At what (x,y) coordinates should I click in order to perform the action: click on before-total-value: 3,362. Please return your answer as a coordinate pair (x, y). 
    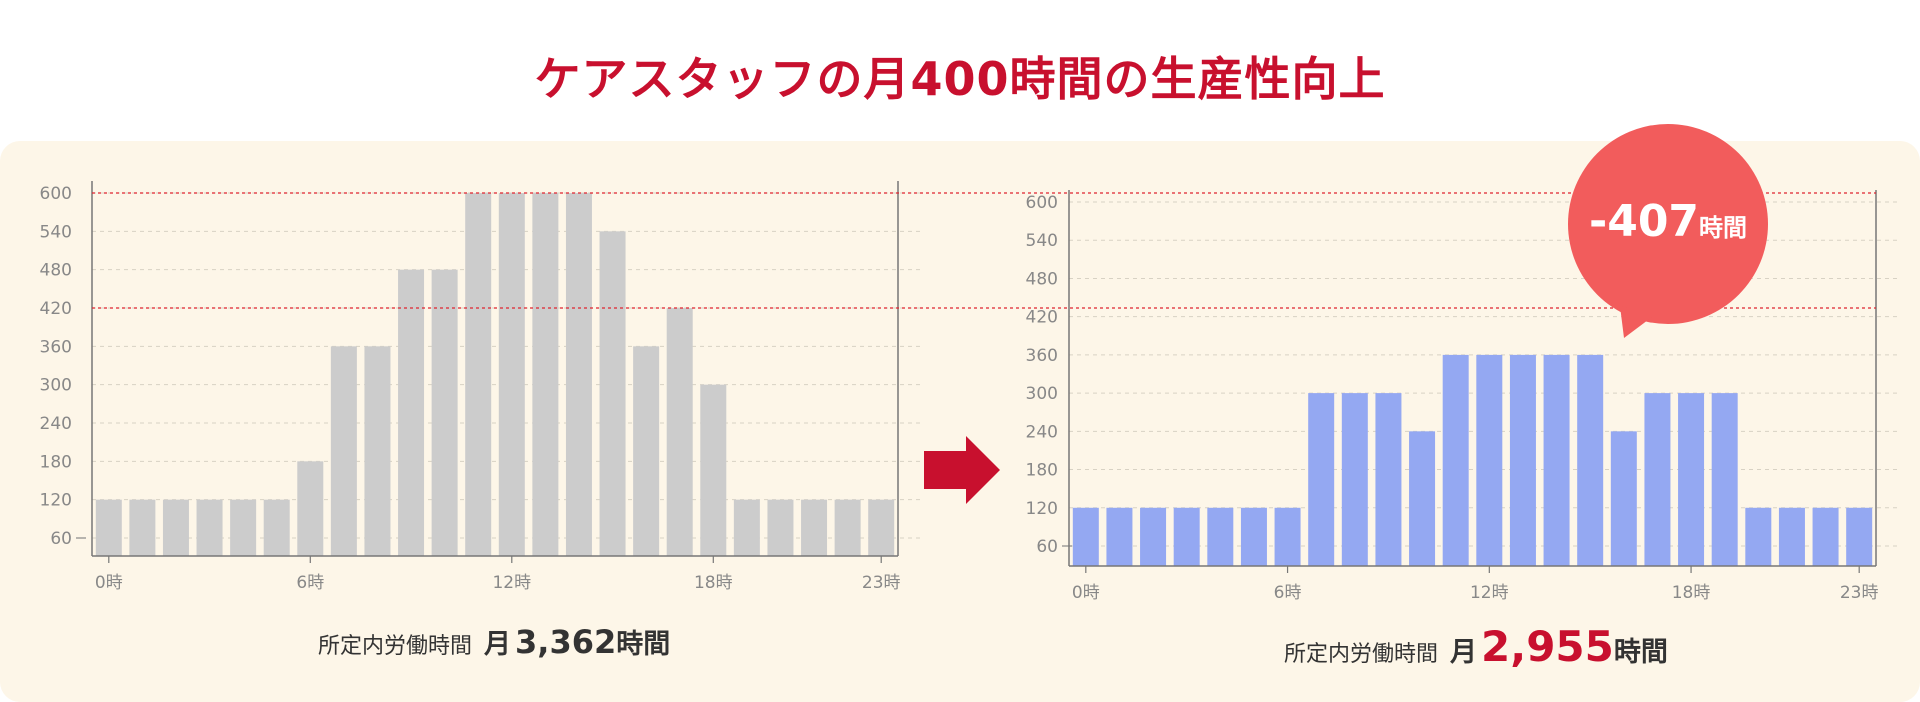
    Looking at the image, I should click on (566, 642).